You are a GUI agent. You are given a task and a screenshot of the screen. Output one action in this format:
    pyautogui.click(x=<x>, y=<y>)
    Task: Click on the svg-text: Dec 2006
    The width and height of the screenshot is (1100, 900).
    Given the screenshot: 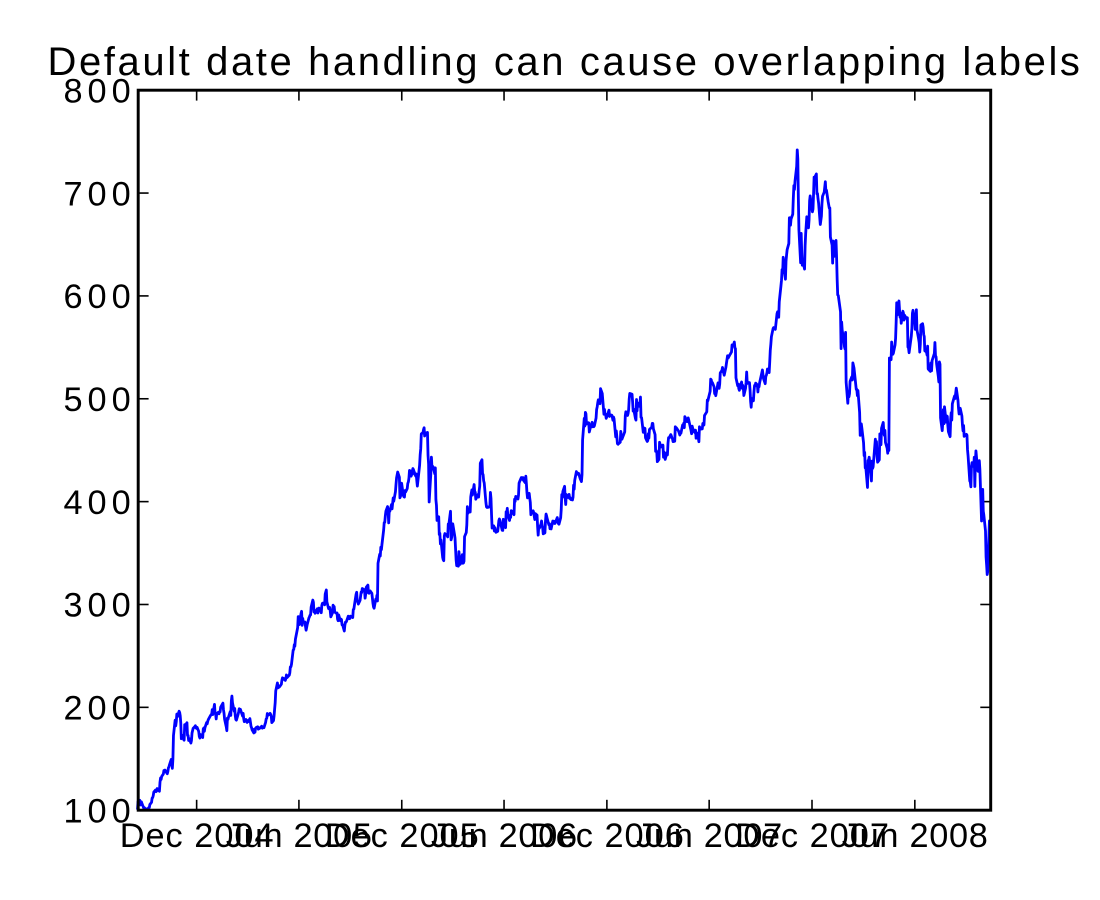 What is the action you would take?
    pyautogui.click(x=607, y=836)
    